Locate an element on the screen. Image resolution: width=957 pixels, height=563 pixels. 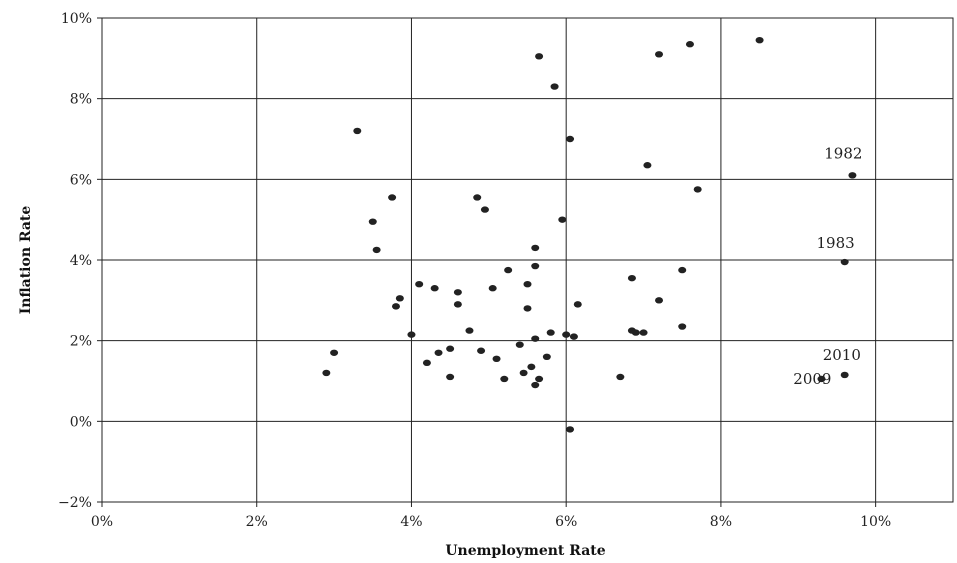
y-tick-label: 6% is located at coordinates (81, 180).